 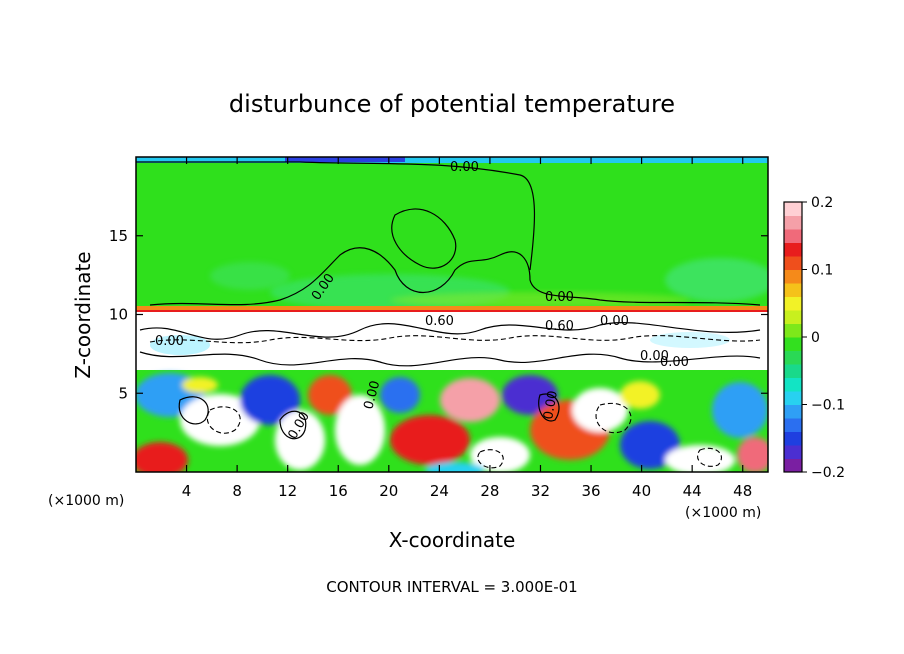 I want to click on colorbar-ticks: 0.2 0.1 0 −0.1 −0.2, so click(x=823, y=338).